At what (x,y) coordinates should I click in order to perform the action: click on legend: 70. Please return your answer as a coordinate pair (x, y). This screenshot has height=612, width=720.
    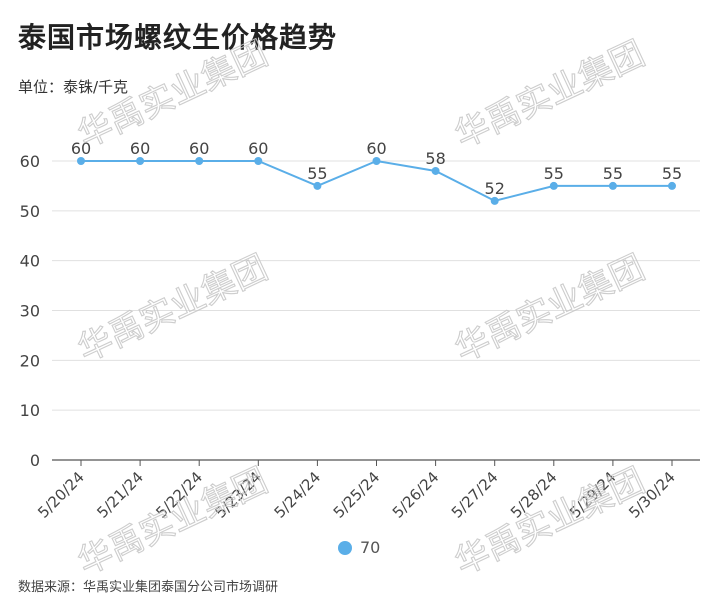
    Looking at the image, I should click on (359, 547).